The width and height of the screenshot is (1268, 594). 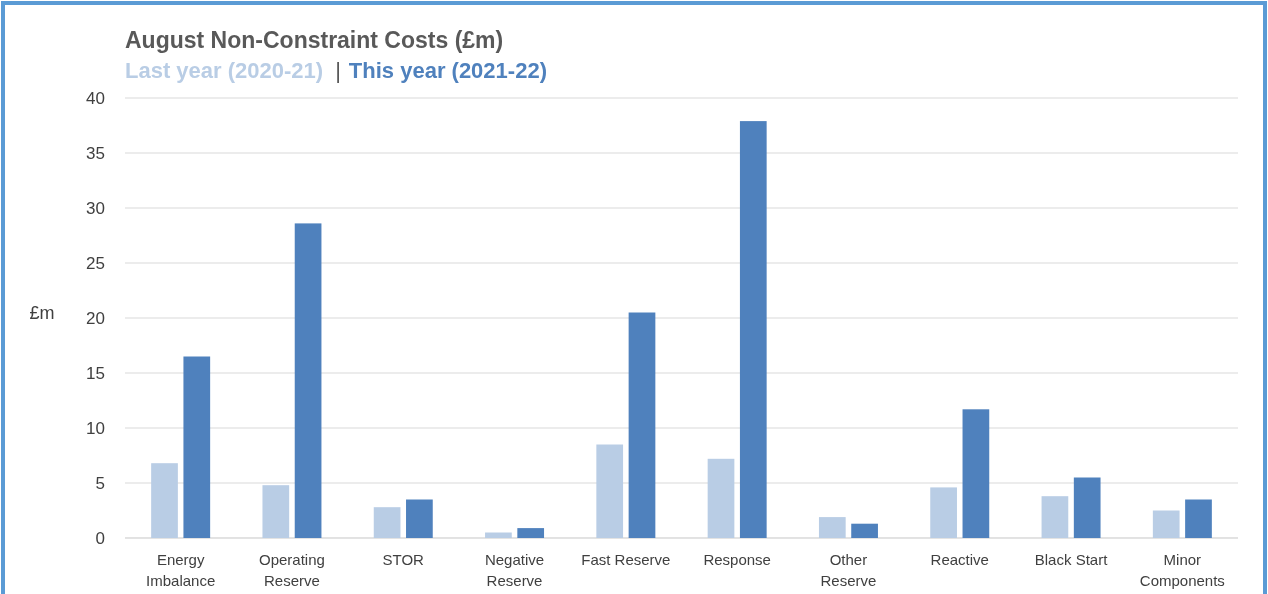 What do you see at coordinates (626, 559) in the screenshot?
I see `x-tick-label: Fast Reserve` at bounding box center [626, 559].